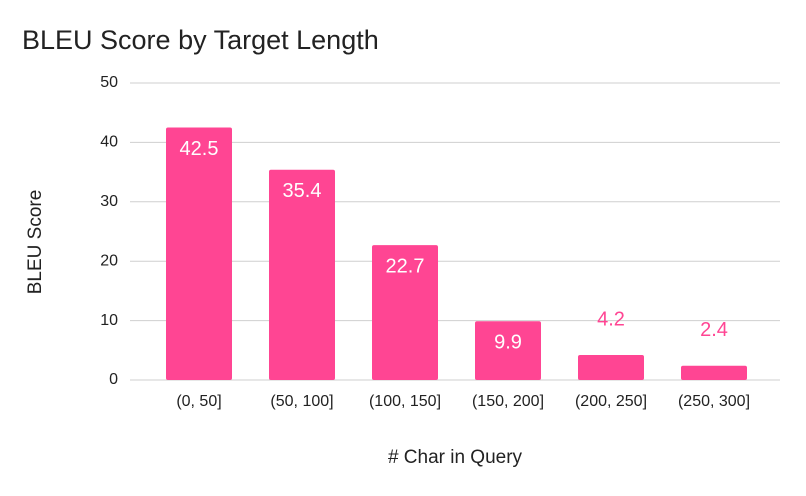 This screenshot has width=806, height=496. What do you see at coordinates (199, 149) in the screenshot?
I see `data-label: 42.5` at bounding box center [199, 149].